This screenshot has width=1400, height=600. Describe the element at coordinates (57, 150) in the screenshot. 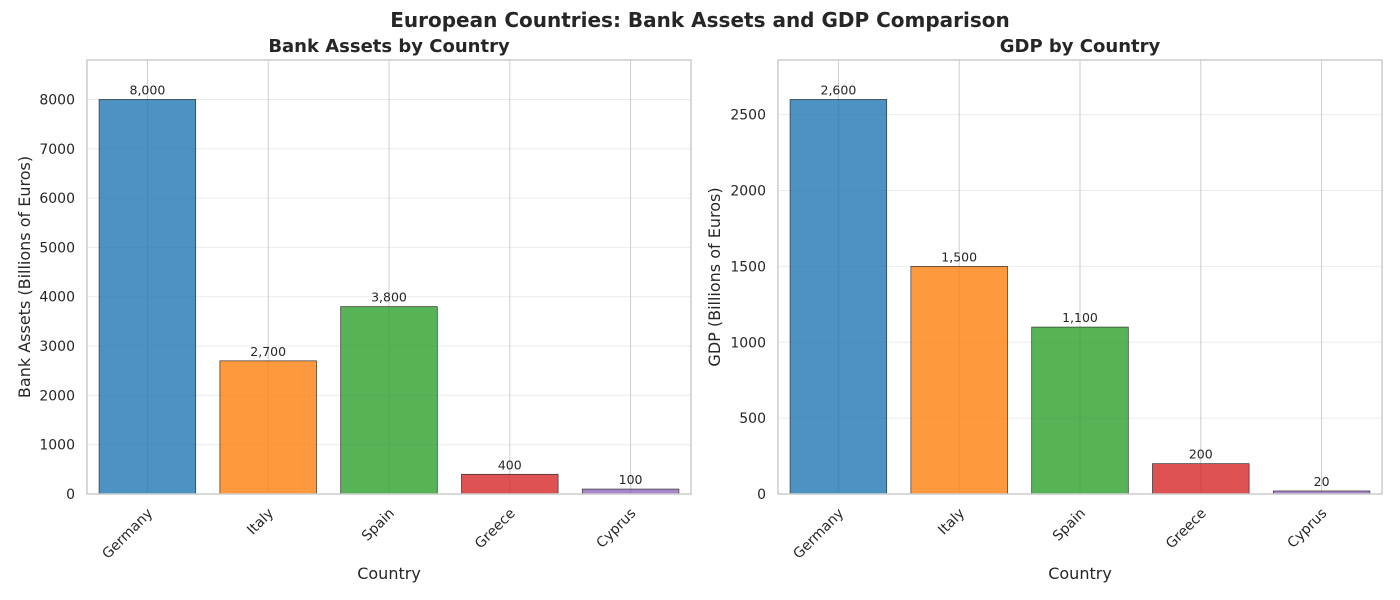

I see `y-tick-label: 7000` at that location.